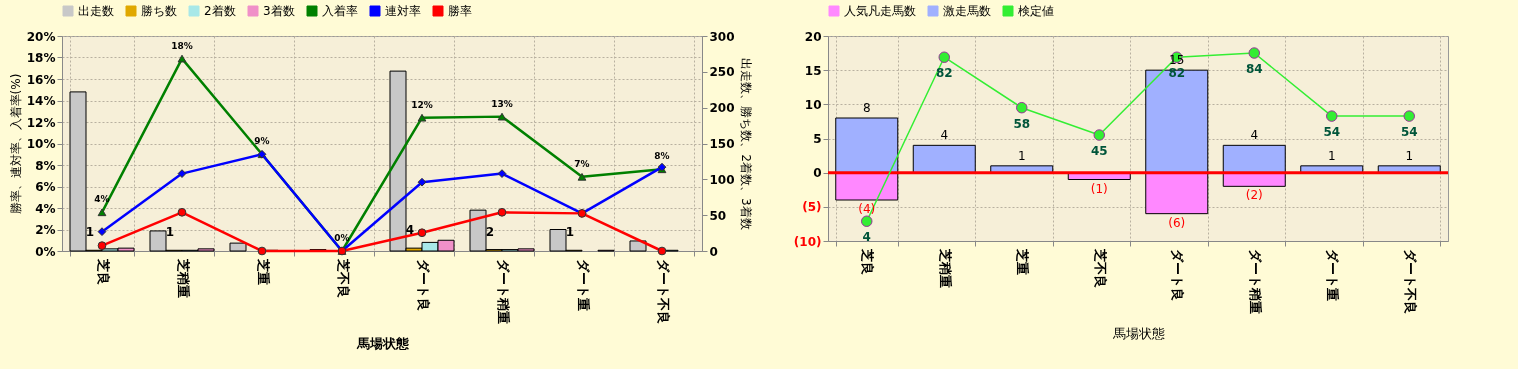 Image resolution: width=1518 pixels, height=369 pixels. Describe the element at coordinates (582, 163) in the screenshot. I see `data-label: 7%` at that location.